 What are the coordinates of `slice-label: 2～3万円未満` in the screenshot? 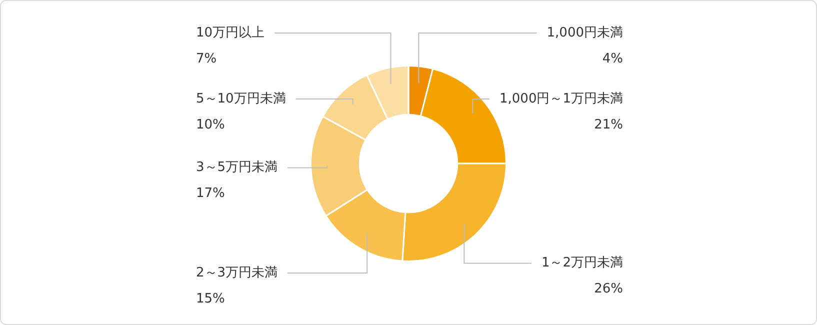 It's located at (237, 272).